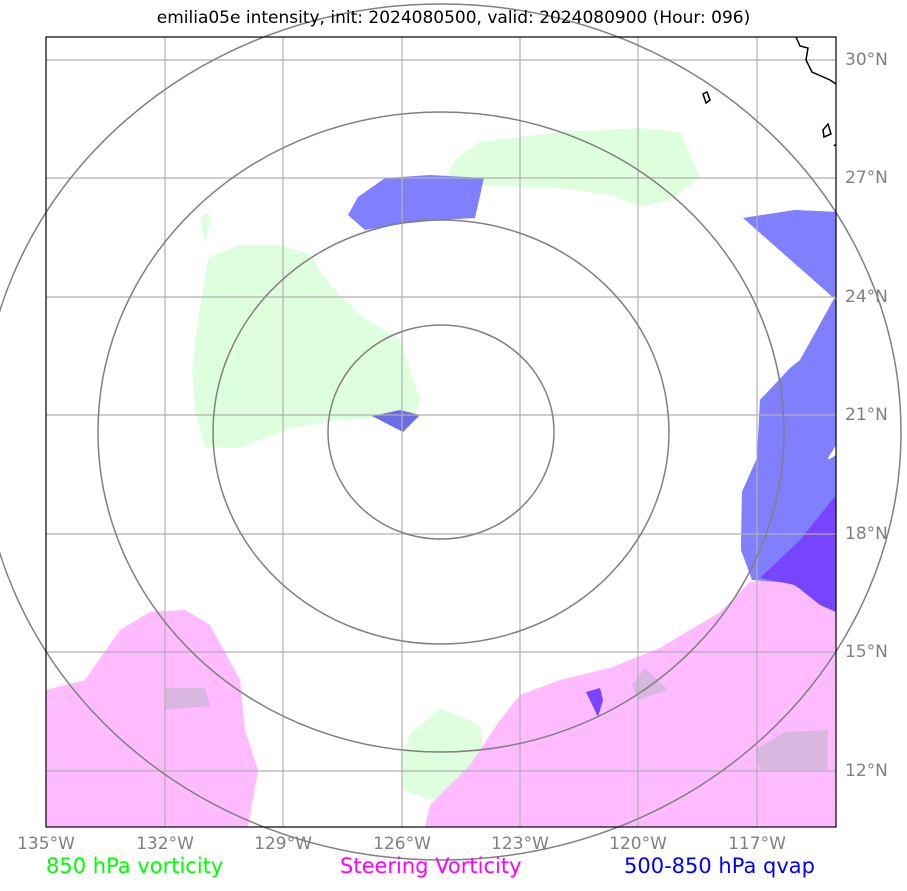  Describe the element at coordinates (866, 652) in the screenshot. I see `lat-label: 15°N` at that location.